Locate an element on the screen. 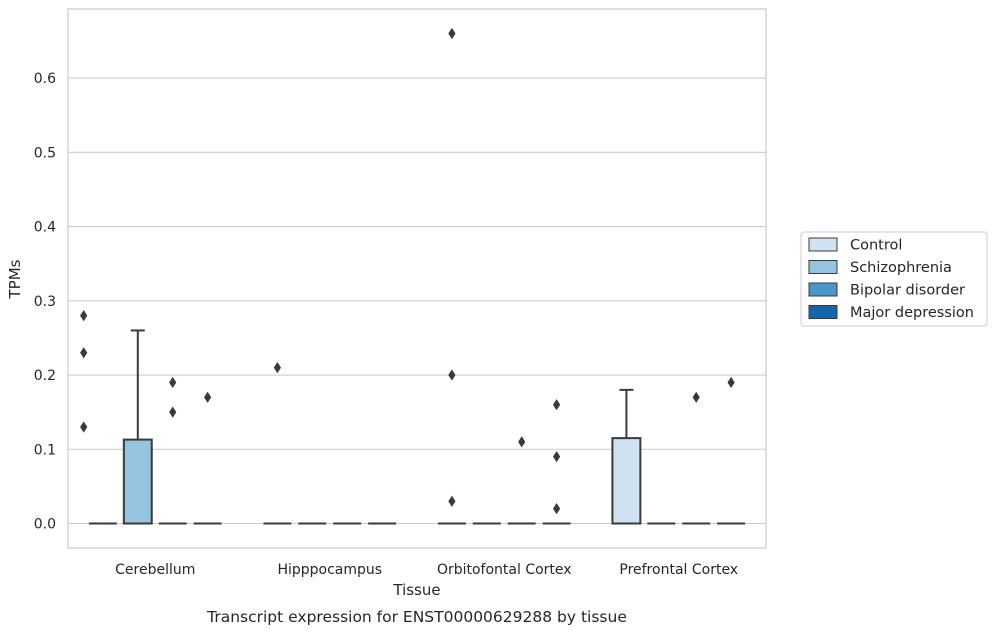  y-tick-label: 0.5 is located at coordinates (45, 153).